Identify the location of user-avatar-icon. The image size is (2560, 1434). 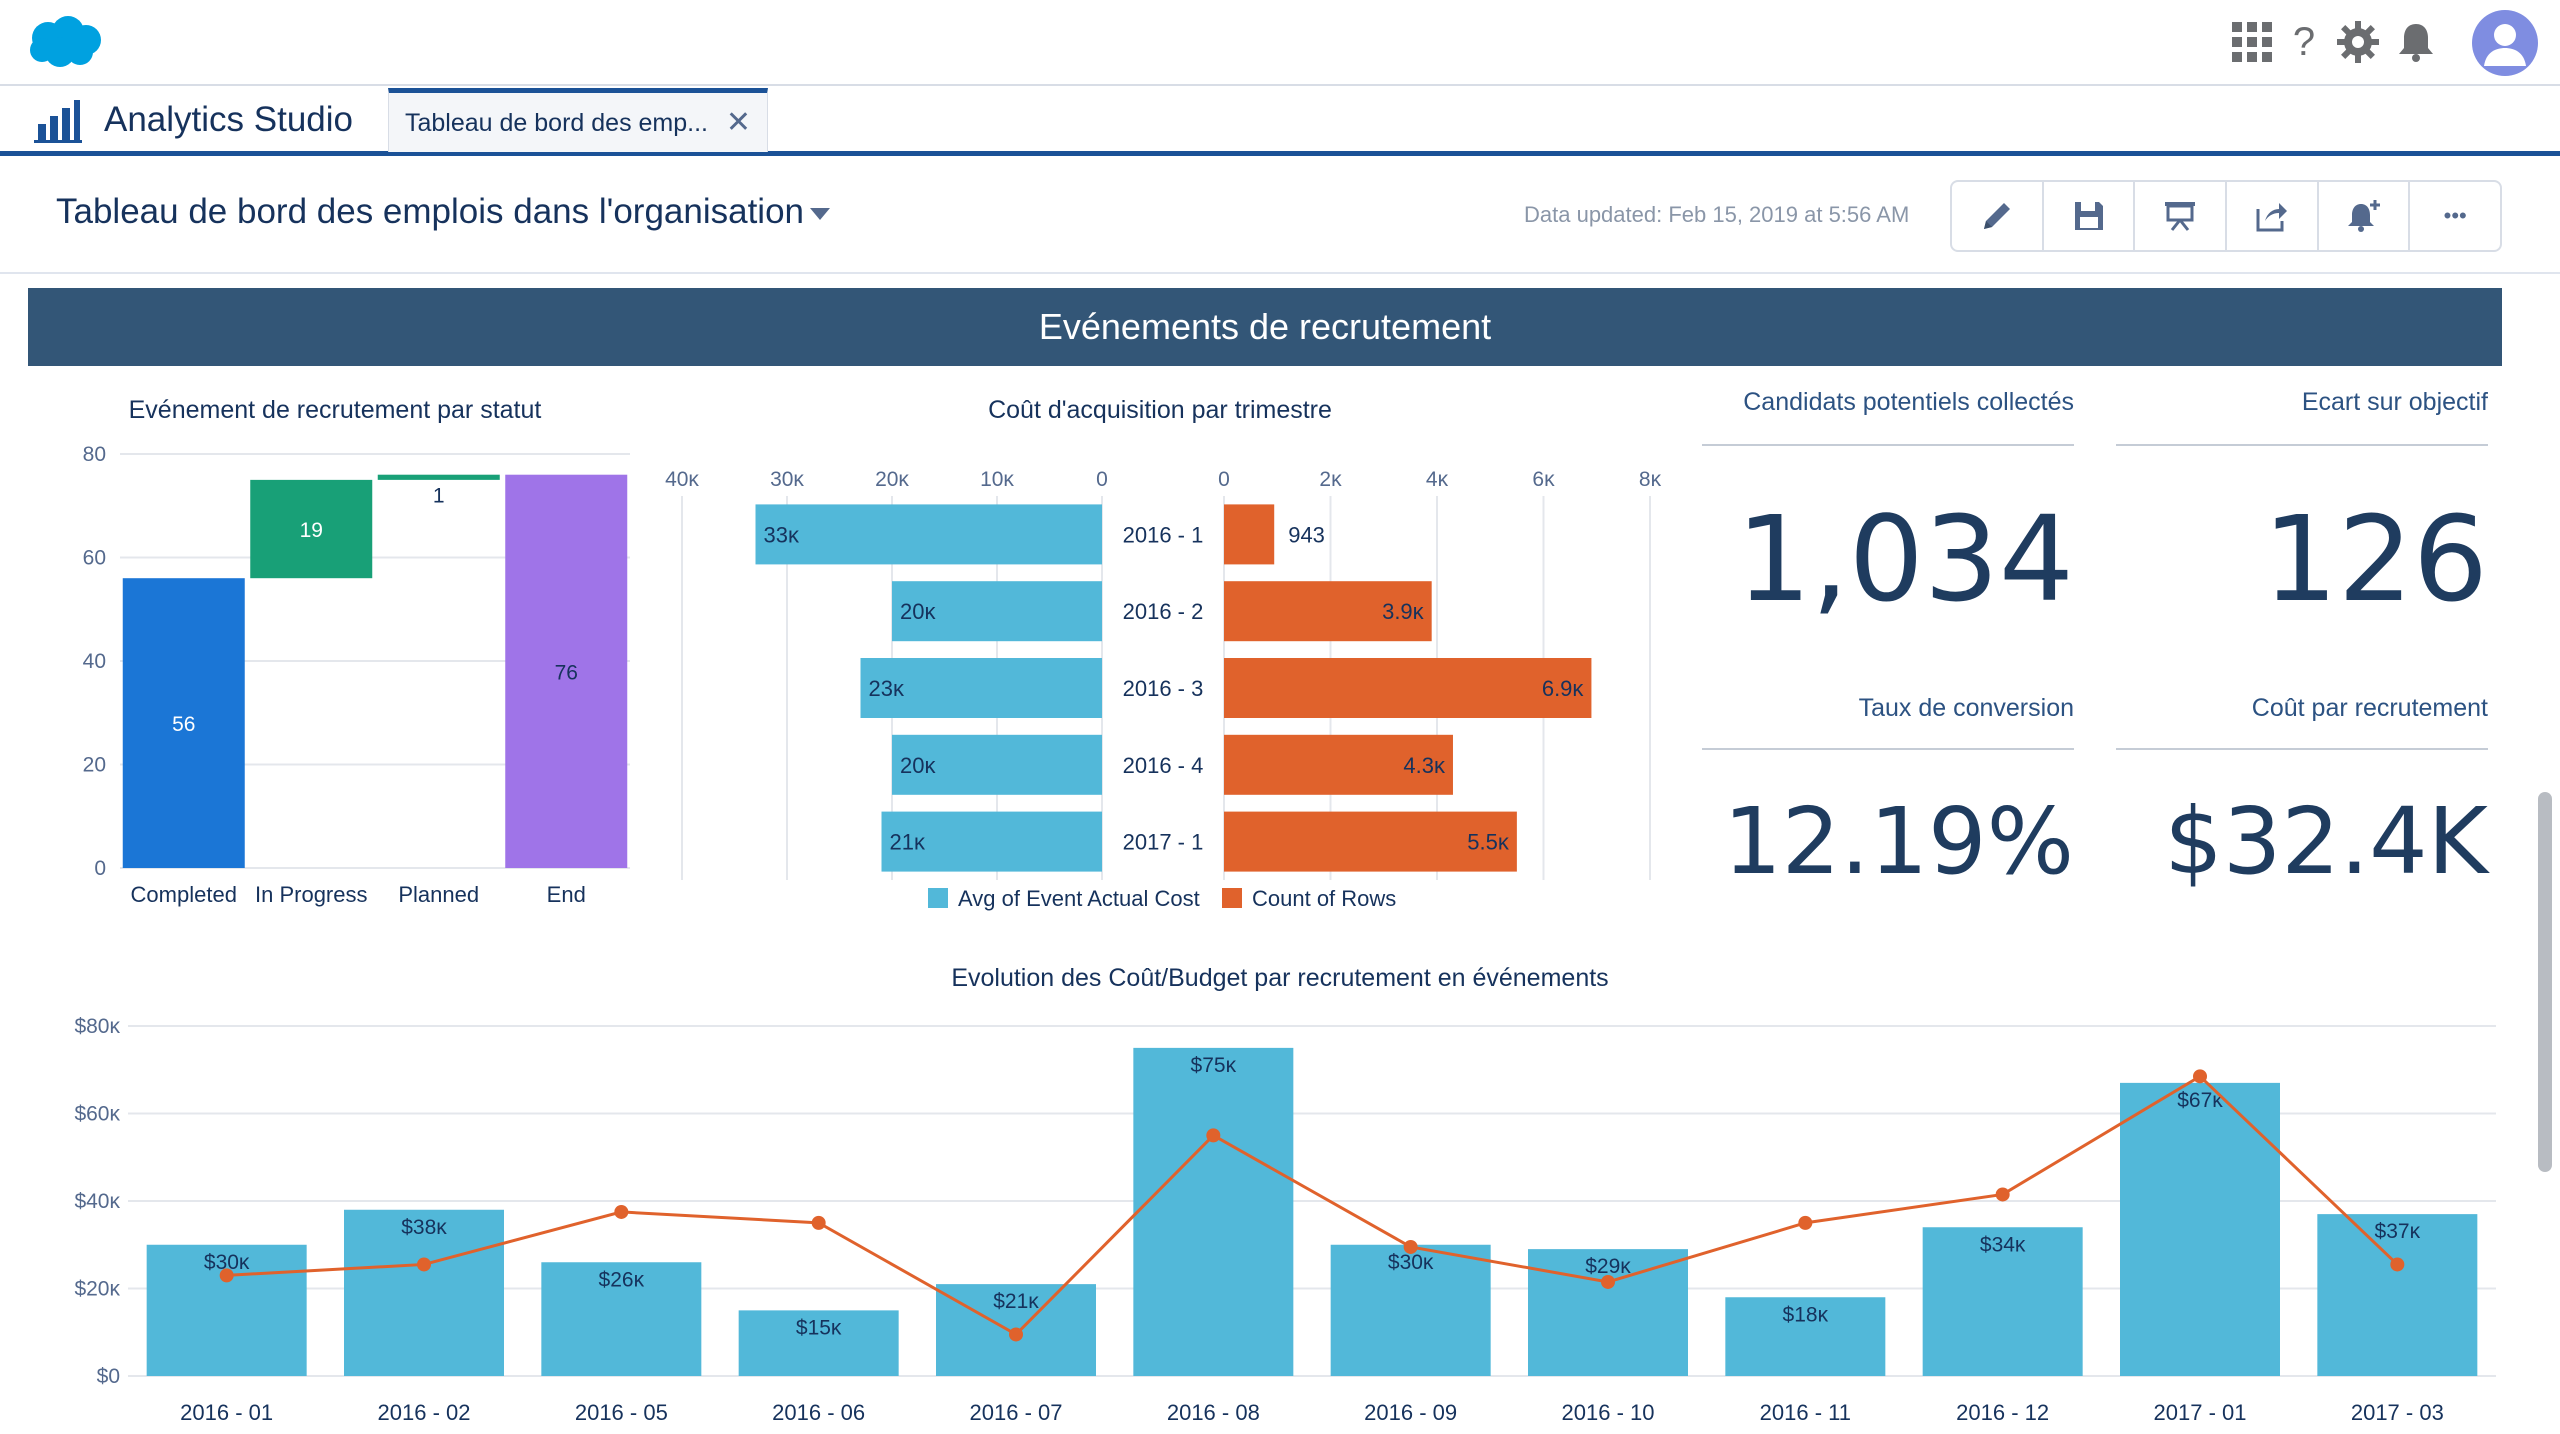
(2505, 43).